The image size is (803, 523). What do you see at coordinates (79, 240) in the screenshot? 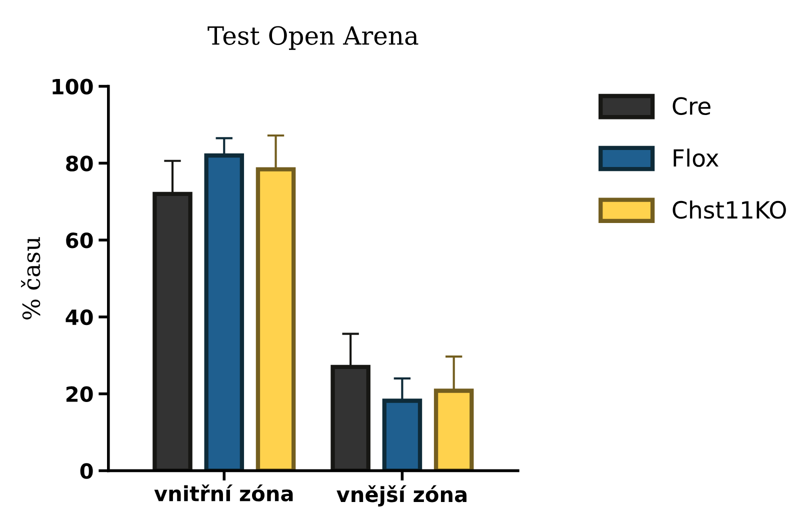
I see `y-tick-label: 60` at bounding box center [79, 240].